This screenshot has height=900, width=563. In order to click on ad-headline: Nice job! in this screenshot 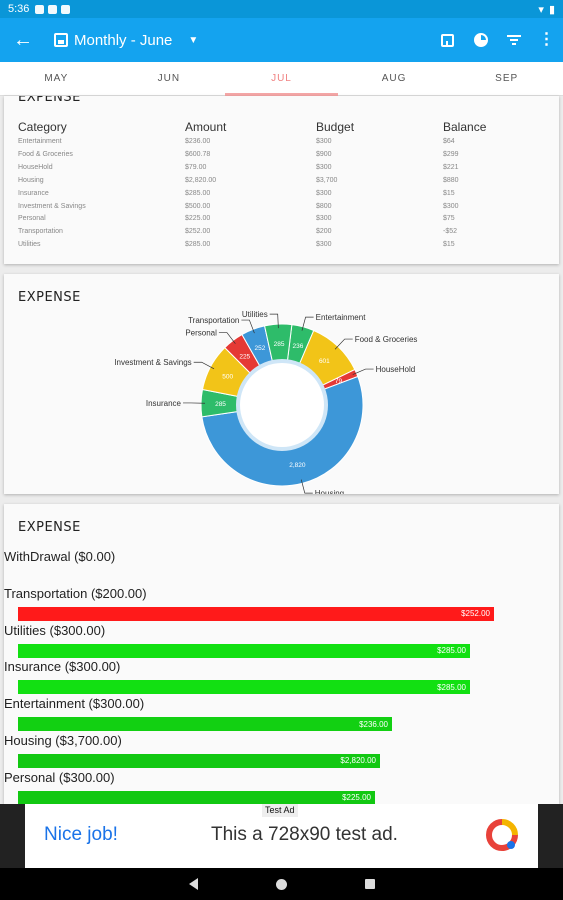, I will do `click(81, 834)`.